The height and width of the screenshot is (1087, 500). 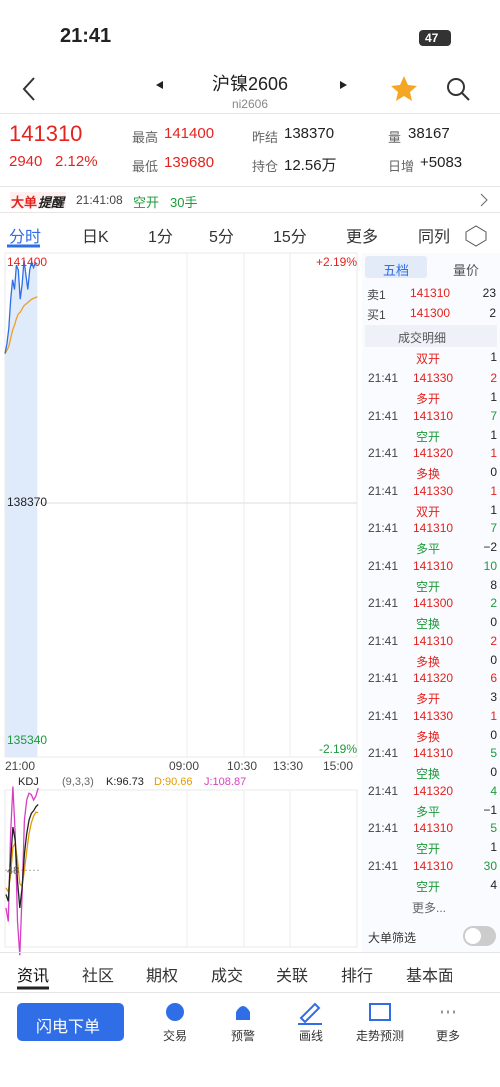 What do you see at coordinates (404, 88) in the screenshot?
I see `star-icon` at bounding box center [404, 88].